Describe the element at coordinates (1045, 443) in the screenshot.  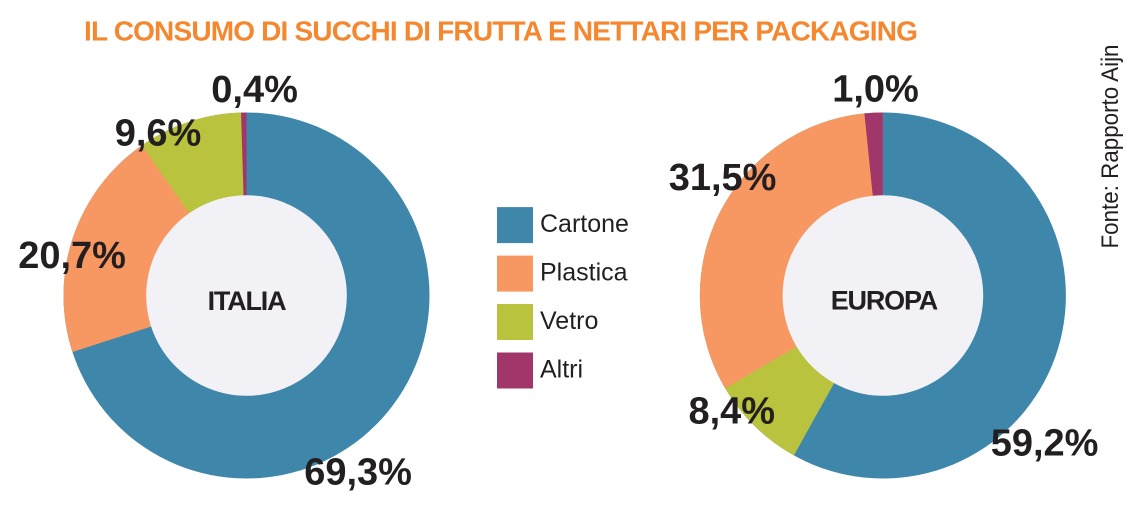
I see `svg-text: 59,2%` at that location.